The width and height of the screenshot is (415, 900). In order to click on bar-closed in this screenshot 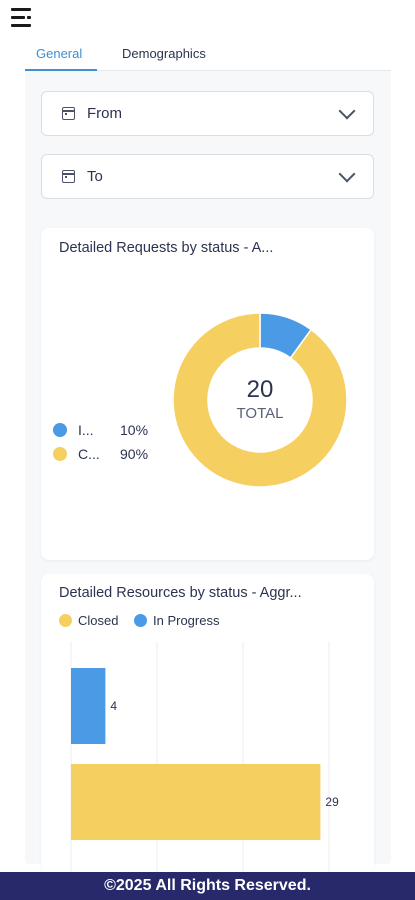, I will do `click(196, 802)`.